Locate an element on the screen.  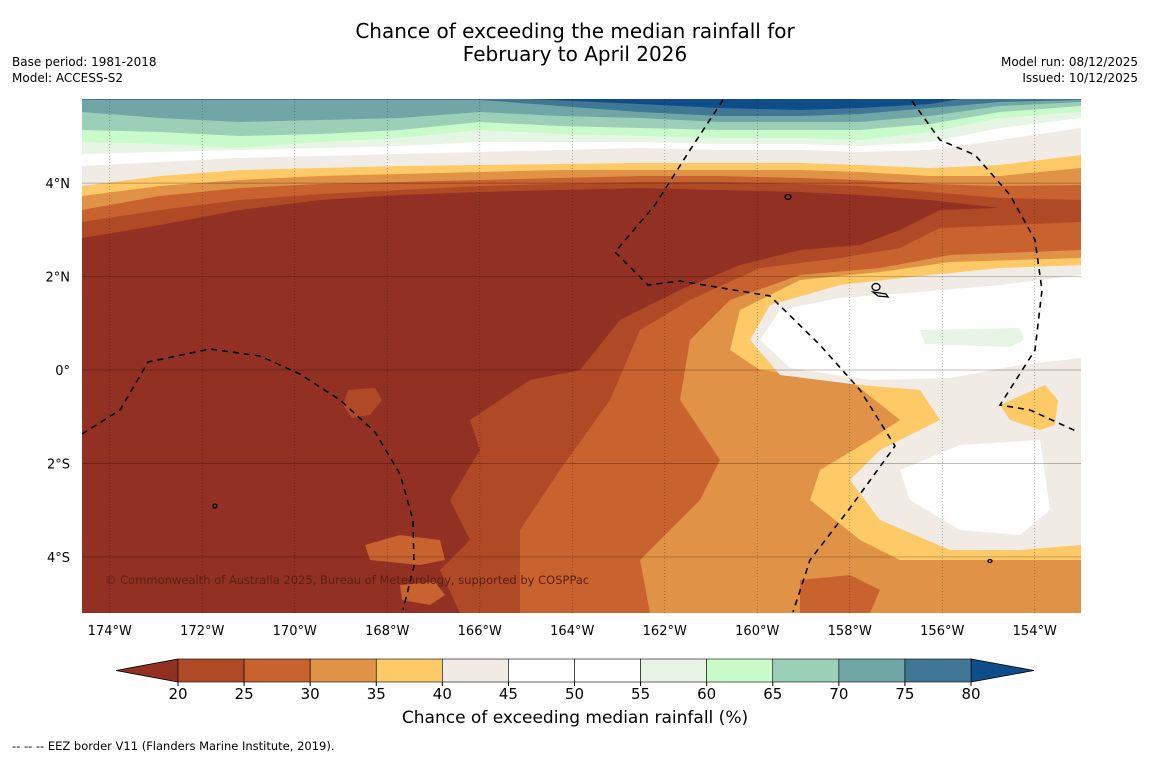
lon-label: 160°W is located at coordinates (757, 631).